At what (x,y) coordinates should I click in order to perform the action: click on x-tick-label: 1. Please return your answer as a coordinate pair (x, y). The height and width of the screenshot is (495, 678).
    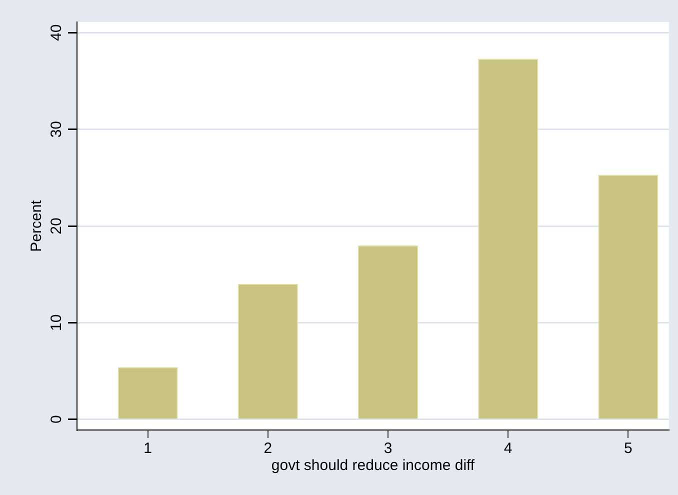
    Looking at the image, I should click on (148, 449).